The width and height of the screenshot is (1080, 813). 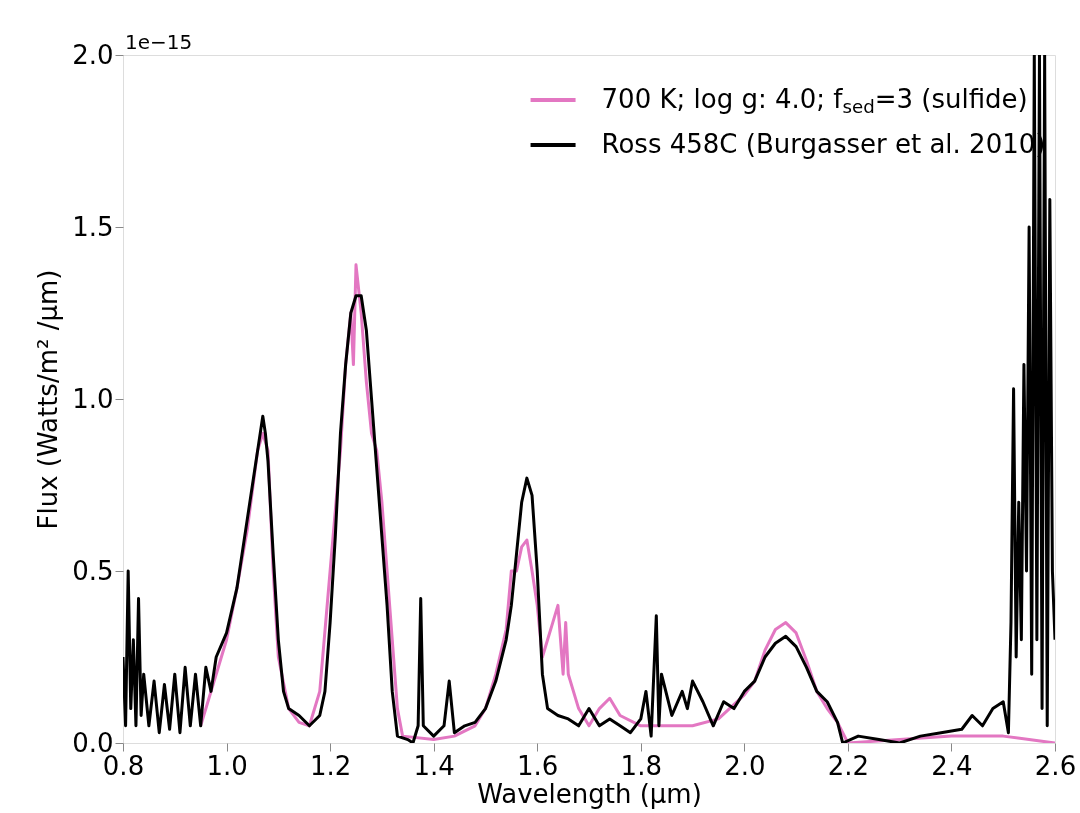 I want to click on text: 1e−15, so click(x=159, y=42).